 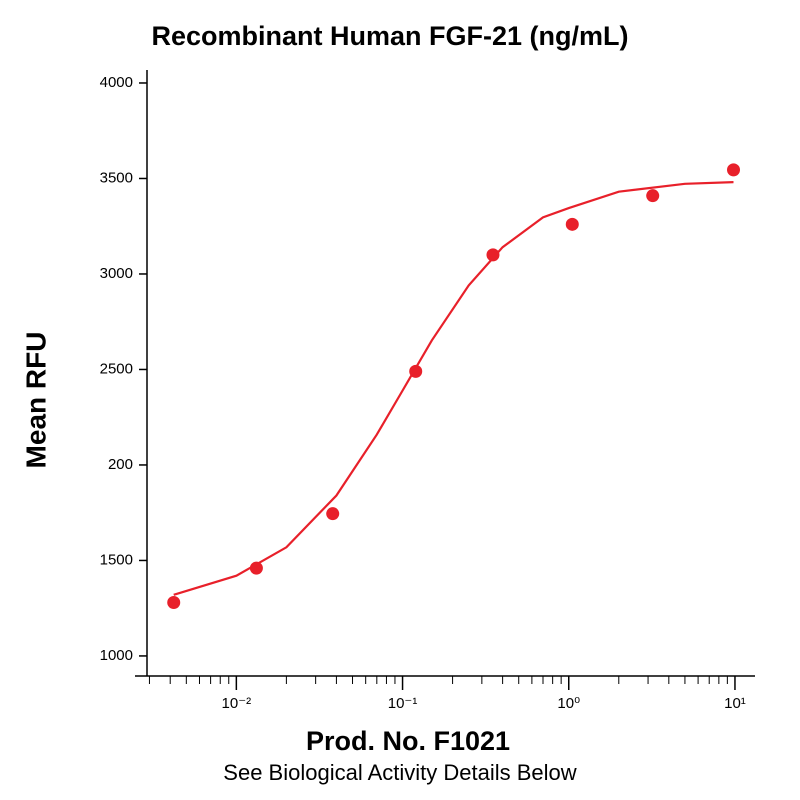 I want to click on y-tick-label: 200, so click(x=120, y=464).